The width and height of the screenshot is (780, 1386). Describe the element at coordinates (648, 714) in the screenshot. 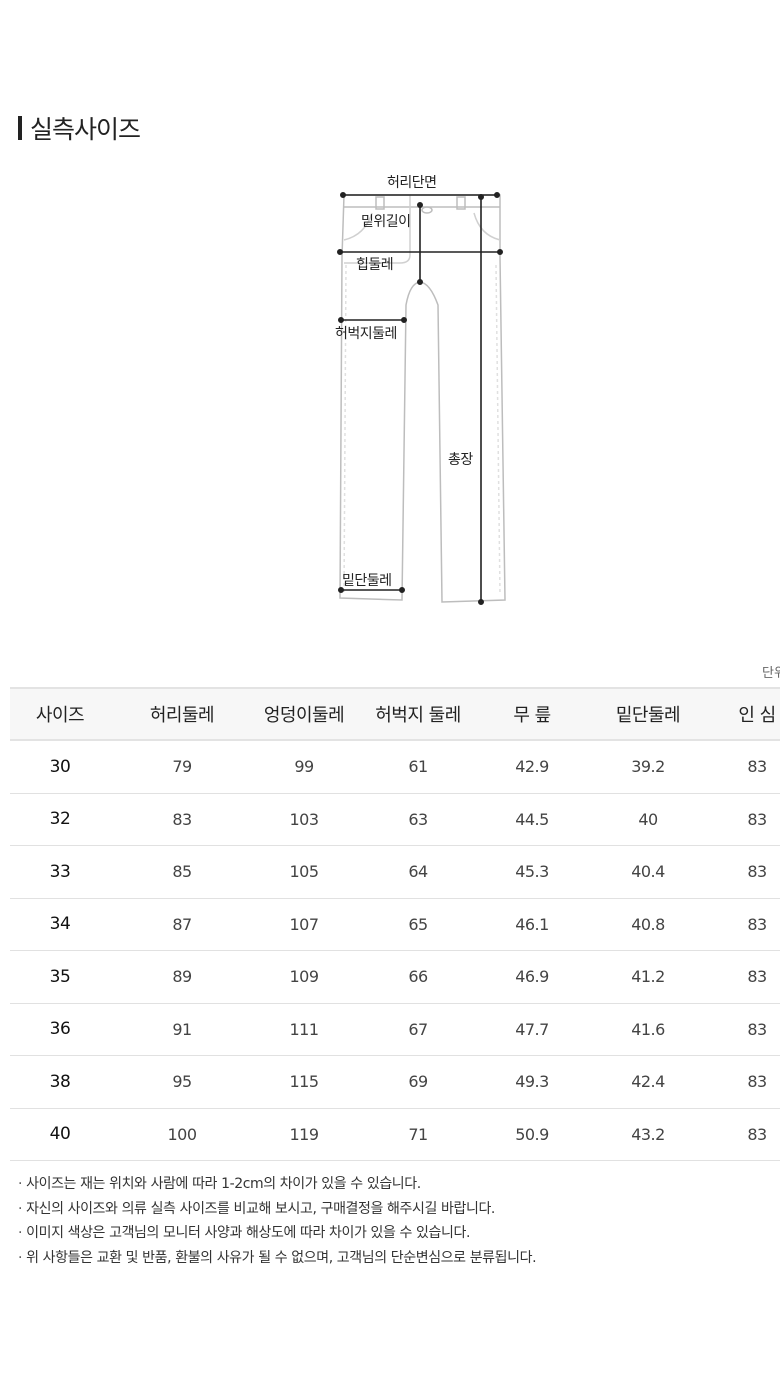

I see `header-hem: 밑단둘레` at that location.